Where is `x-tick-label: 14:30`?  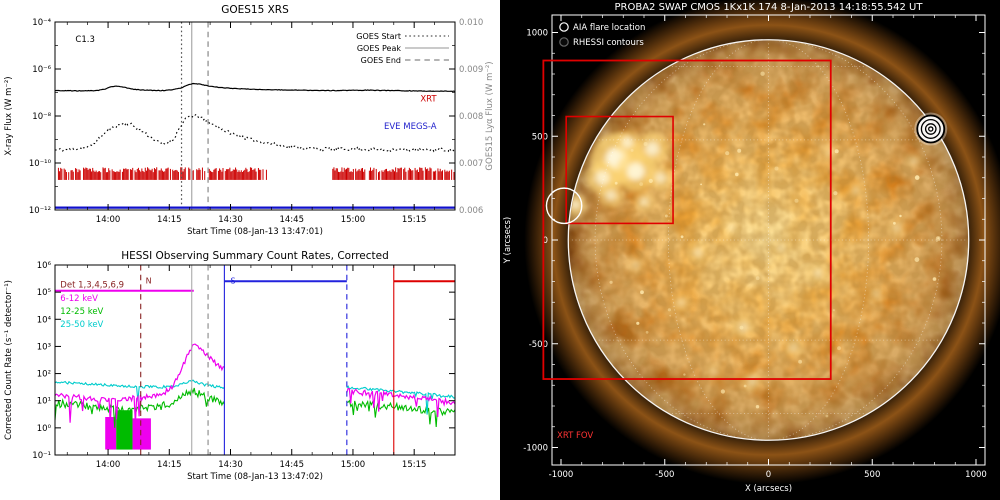 x-tick-label: 14:30 is located at coordinates (230, 465).